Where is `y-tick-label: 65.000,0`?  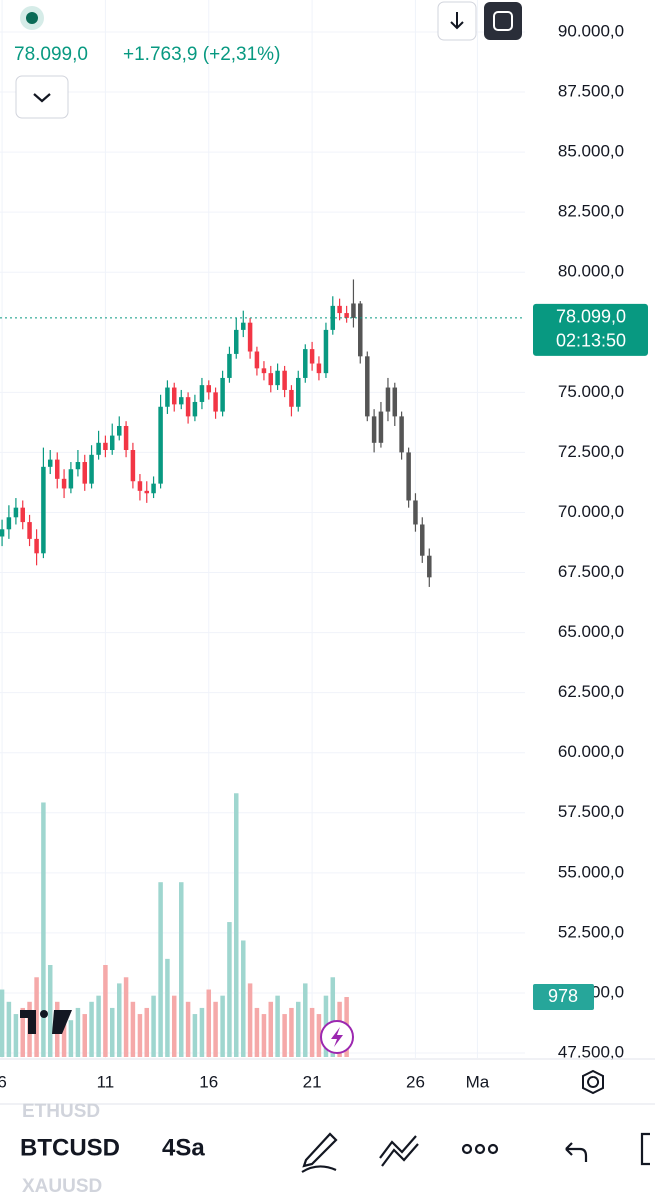
y-tick-label: 65.000,0 is located at coordinates (591, 631).